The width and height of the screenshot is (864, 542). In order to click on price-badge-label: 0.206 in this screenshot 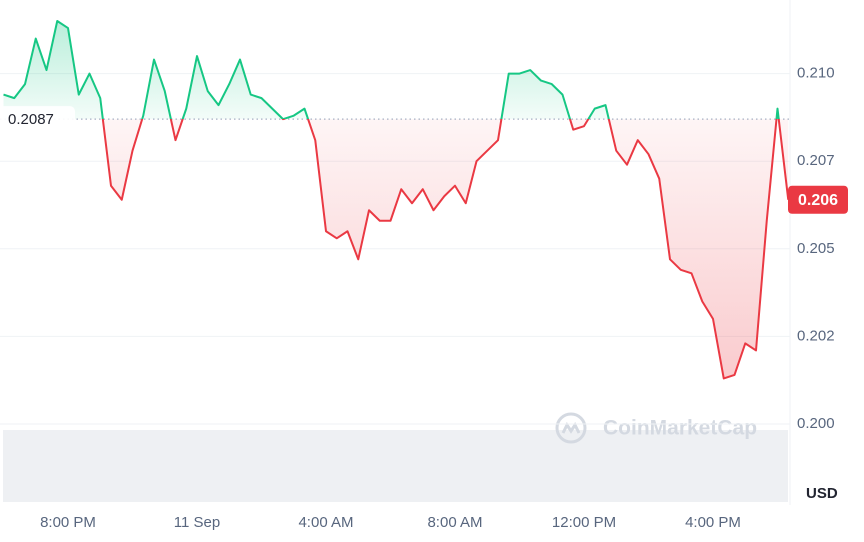, I will do `click(818, 200)`.